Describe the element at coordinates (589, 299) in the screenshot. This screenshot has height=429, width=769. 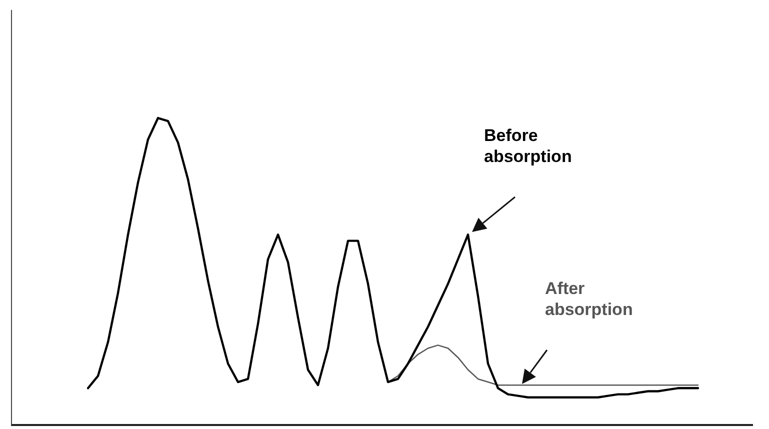
I see `text: After absorption` at that location.